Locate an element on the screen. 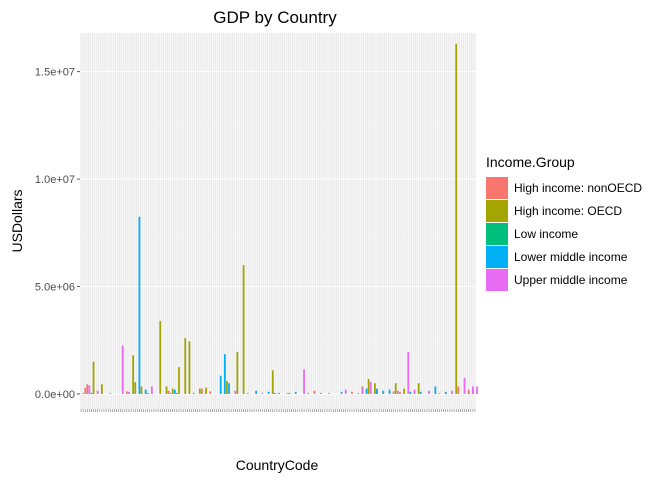 This screenshot has width=672, height=480. y-tick-label: 5.0e+06 is located at coordinates (55, 288).